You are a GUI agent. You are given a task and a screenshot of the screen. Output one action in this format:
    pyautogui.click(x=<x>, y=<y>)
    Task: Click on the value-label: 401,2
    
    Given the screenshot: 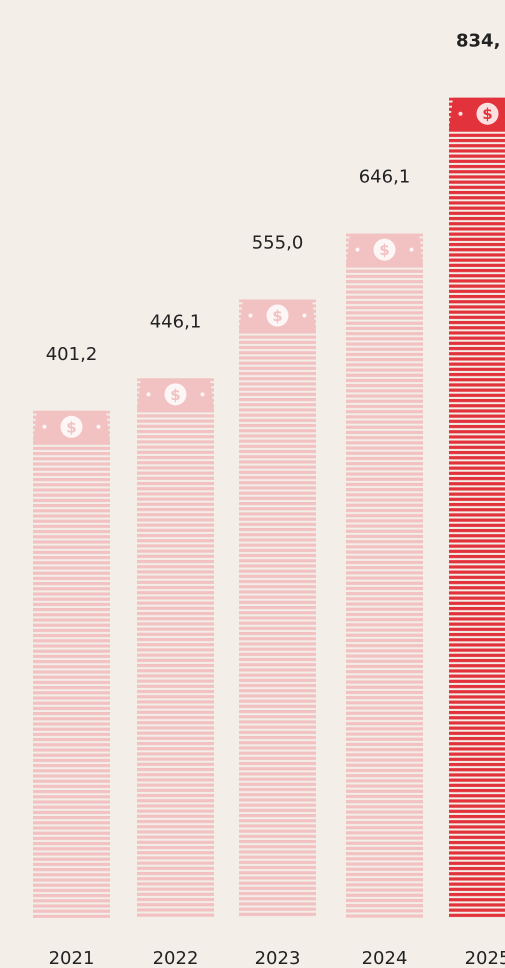 What is the action you would take?
    pyautogui.click(x=72, y=354)
    